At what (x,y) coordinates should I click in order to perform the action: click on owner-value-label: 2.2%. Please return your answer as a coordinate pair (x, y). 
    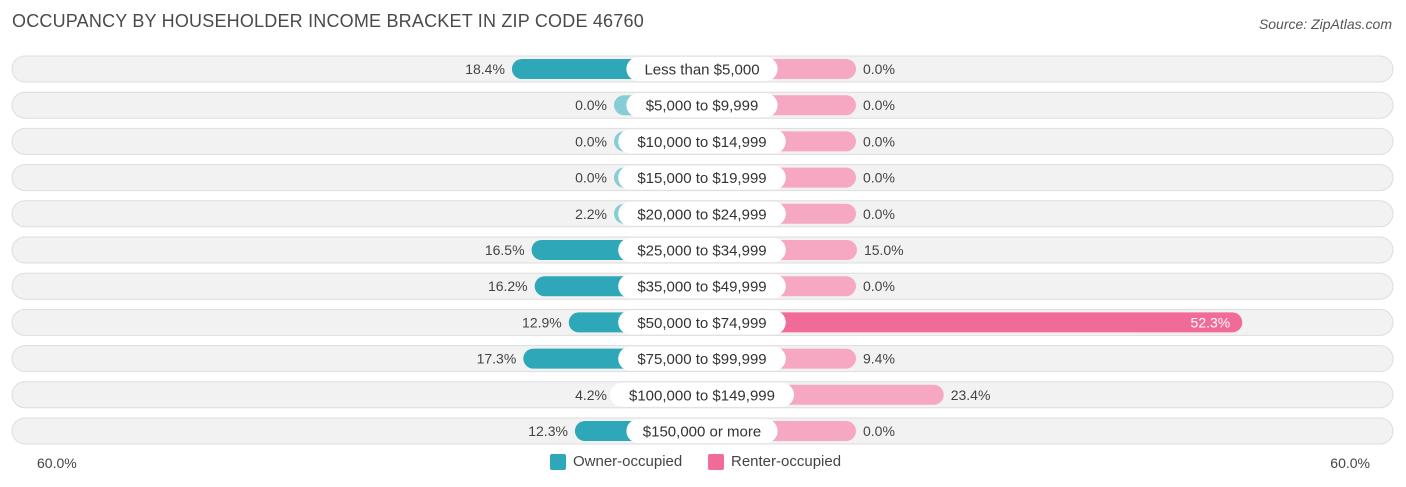
    Looking at the image, I should click on (591, 214).